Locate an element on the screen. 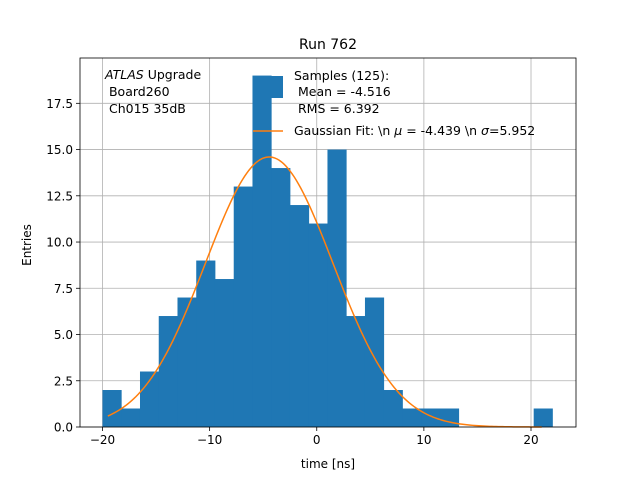  svg-text: ATLAS Upgrade is located at coordinates (152, 74).